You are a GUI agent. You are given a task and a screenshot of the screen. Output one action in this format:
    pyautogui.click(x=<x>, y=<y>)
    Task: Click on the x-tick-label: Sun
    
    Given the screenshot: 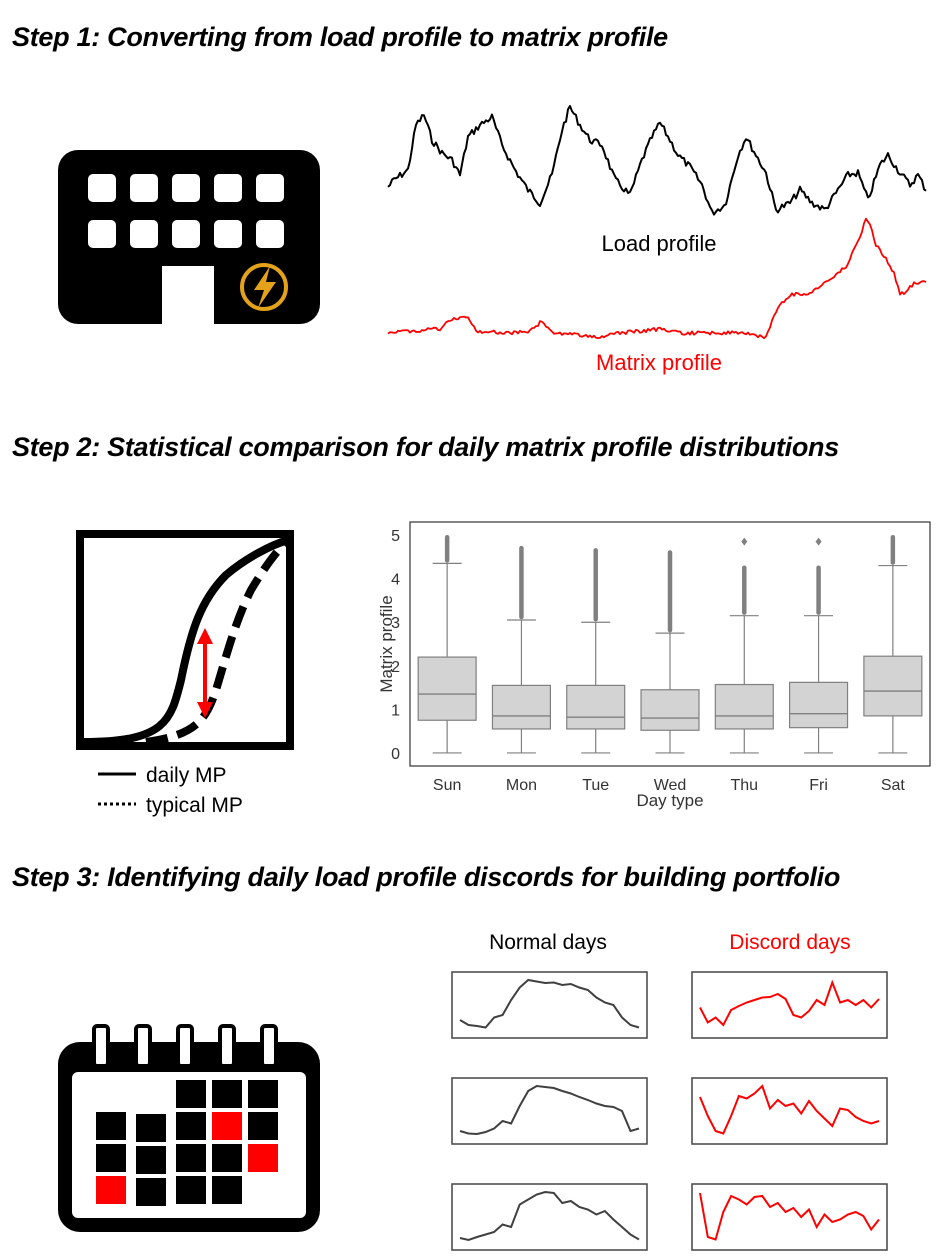 What is the action you would take?
    pyautogui.click(x=447, y=785)
    